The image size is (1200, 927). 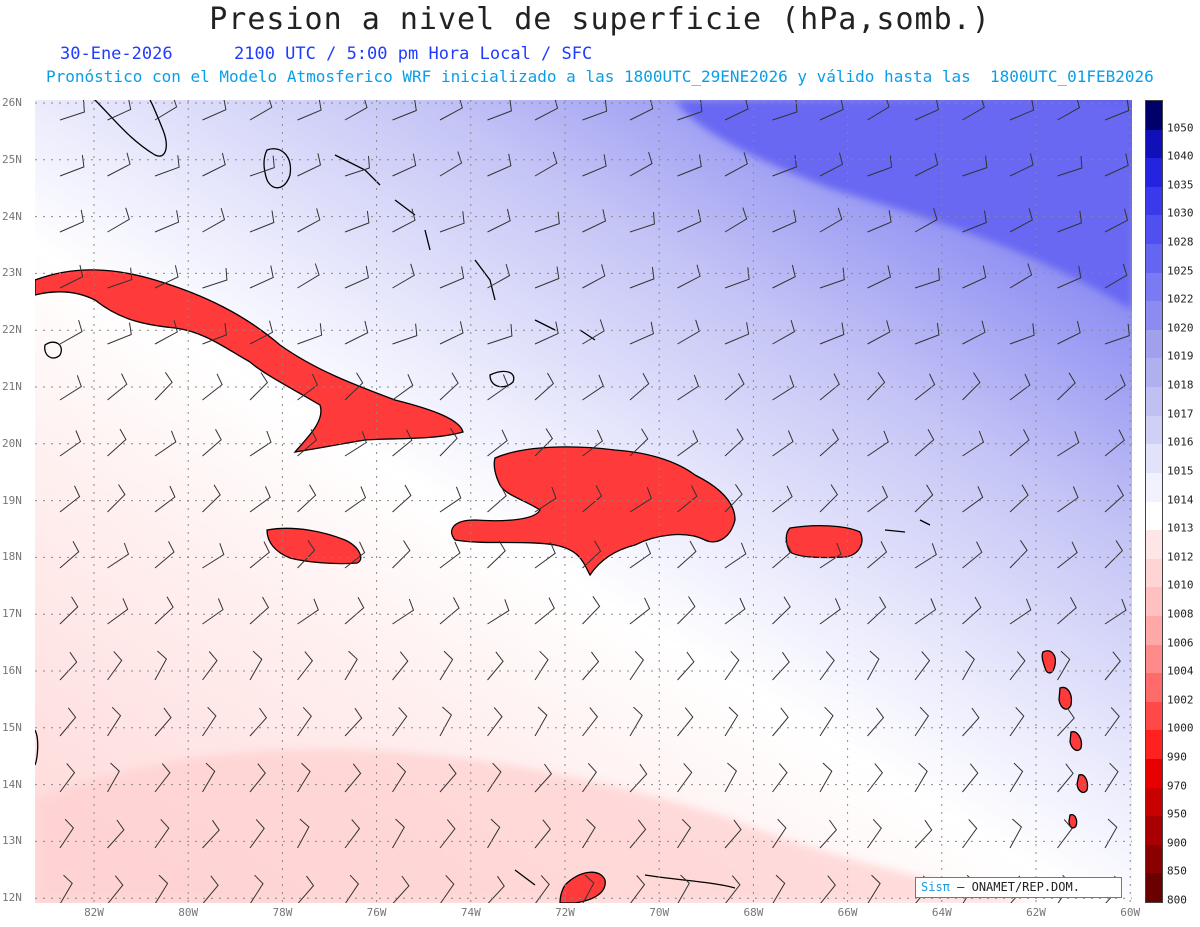 I want to click on legend-level-label: 850, so click(x=1177, y=871).